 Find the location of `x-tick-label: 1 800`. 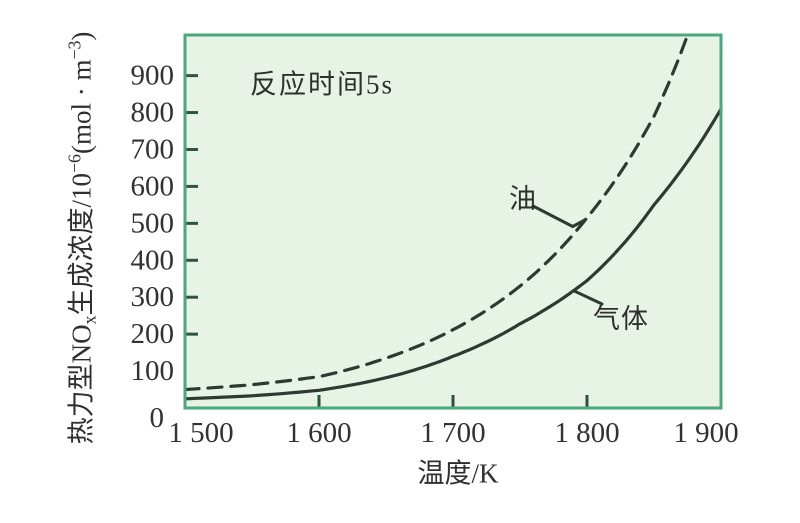

x-tick-label: 1 800 is located at coordinates (586, 433).